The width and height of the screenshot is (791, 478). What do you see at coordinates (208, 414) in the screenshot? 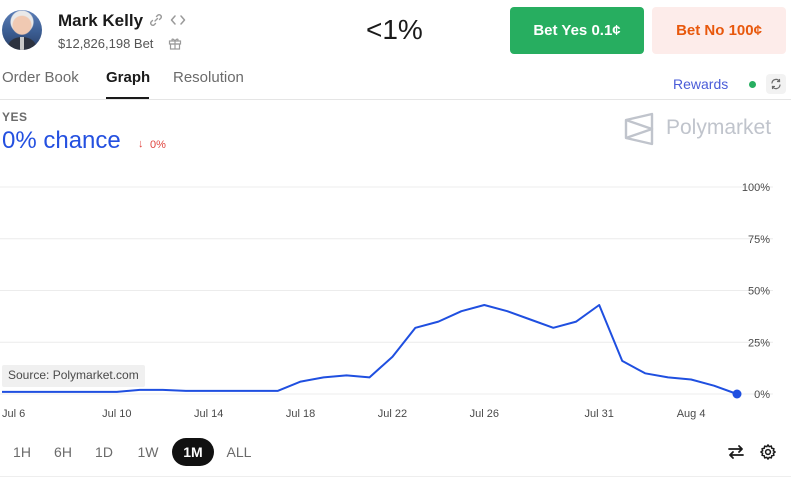
I see `x-tick-label: Jul 14` at bounding box center [208, 414].